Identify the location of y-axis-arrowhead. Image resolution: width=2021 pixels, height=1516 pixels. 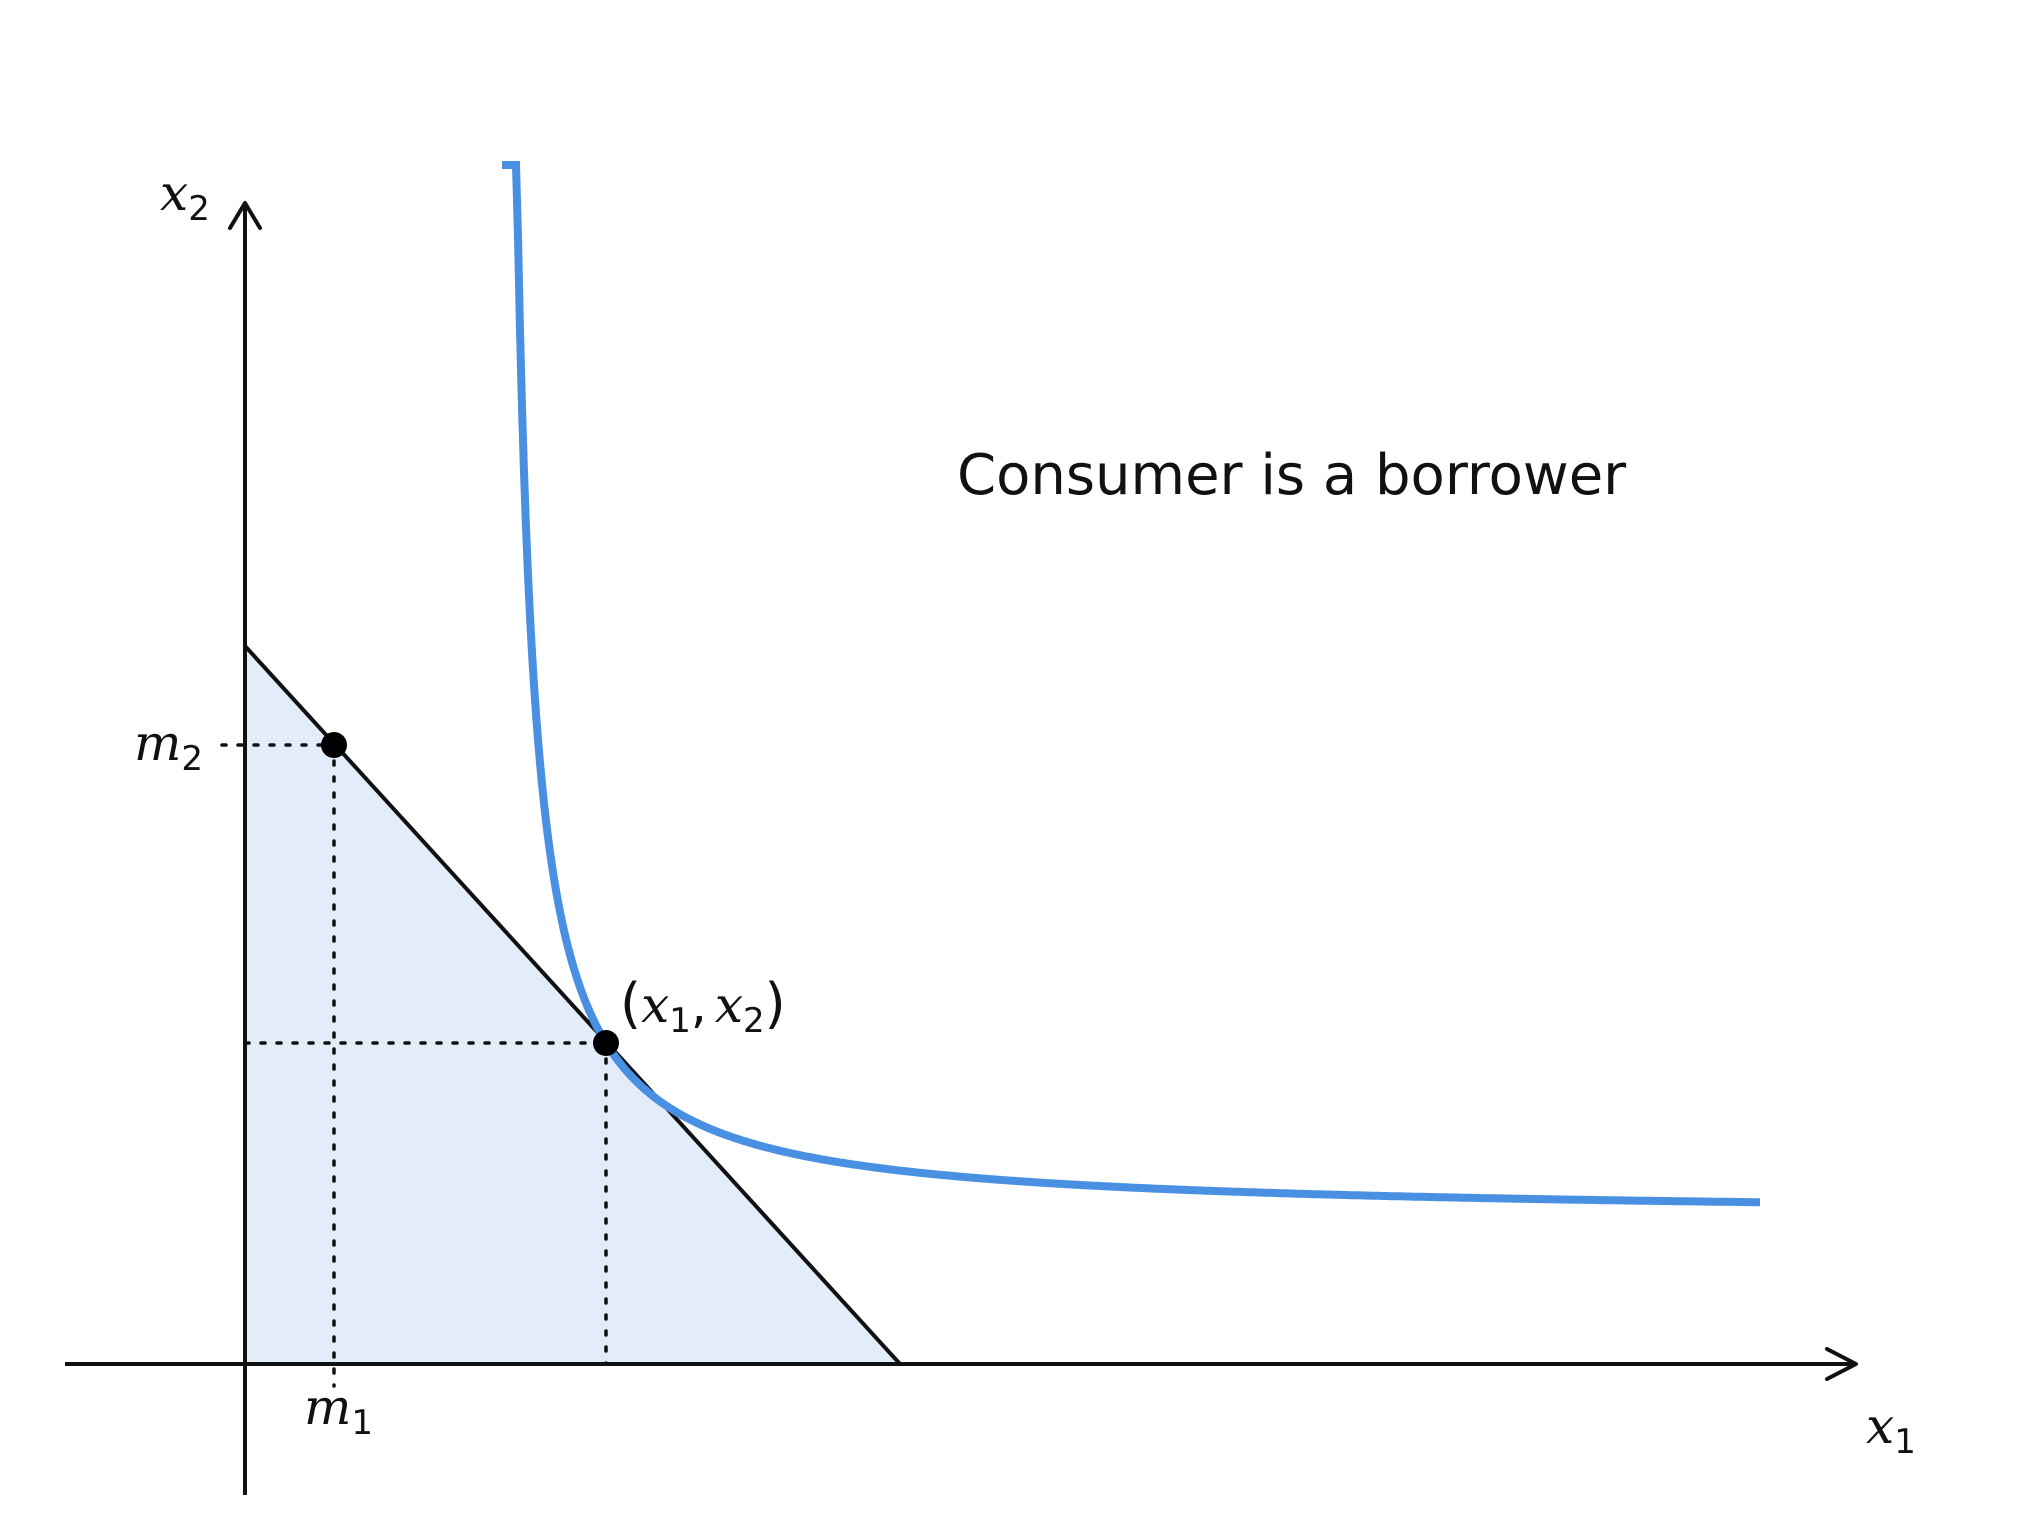
(245, 215).